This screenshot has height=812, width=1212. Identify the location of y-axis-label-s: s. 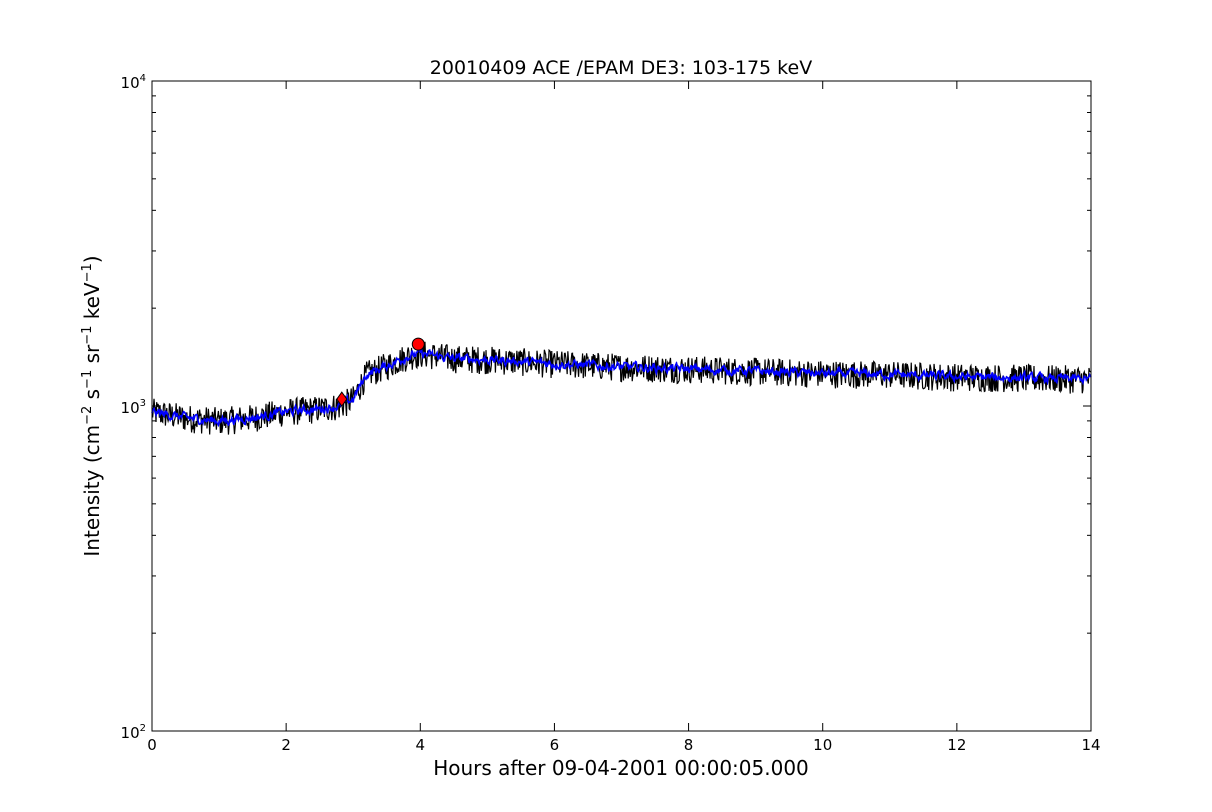
(92, 397).